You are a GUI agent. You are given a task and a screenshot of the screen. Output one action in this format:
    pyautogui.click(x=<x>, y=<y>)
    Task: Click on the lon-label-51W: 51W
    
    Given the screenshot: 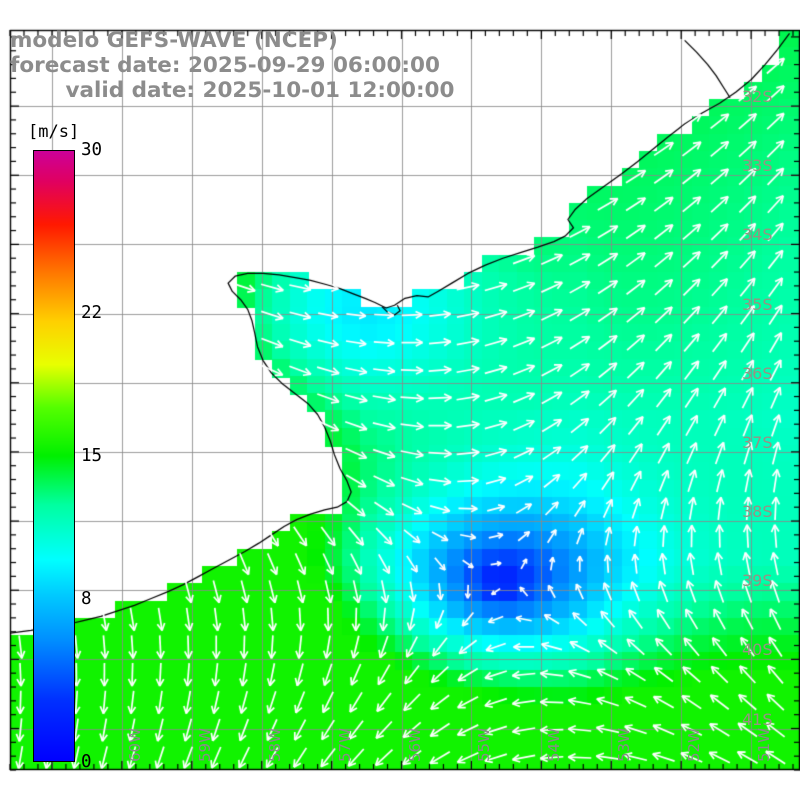 What is the action you would take?
    pyautogui.click(x=764, y=745)
    